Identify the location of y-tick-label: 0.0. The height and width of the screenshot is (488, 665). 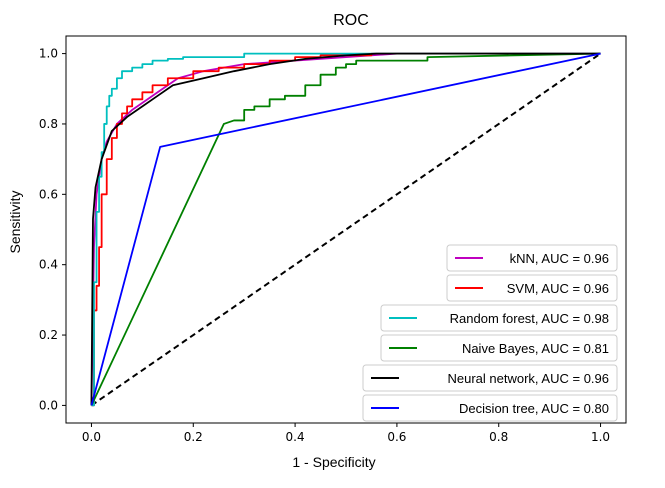
(48, 405).